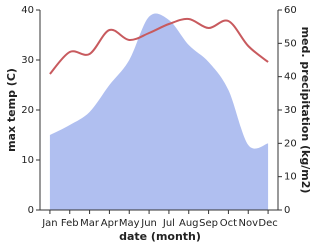 The image size is (320, 247). Describe the element at coordinates (287, 210) in the screenshot. I see `y2-tick-label: 0` at that location.